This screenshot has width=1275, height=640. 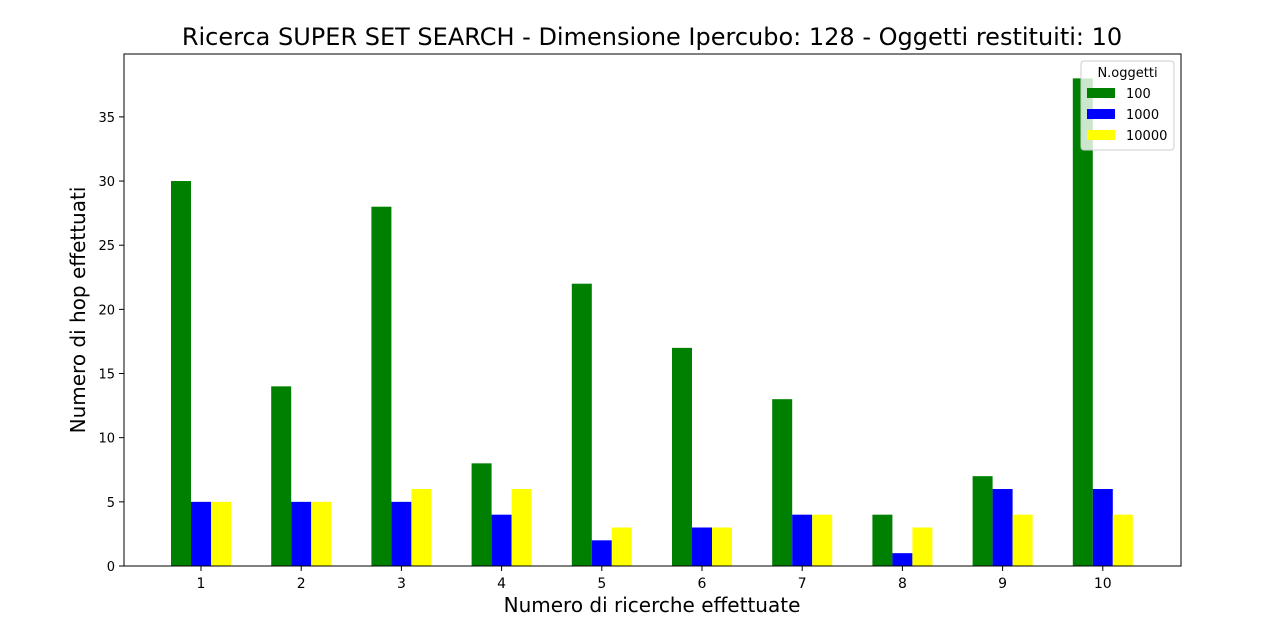 What do you see at coordinates (902, 584) in the screenshot?
I see `x-tick-label-8: 8` at bounding box center [902, 584].